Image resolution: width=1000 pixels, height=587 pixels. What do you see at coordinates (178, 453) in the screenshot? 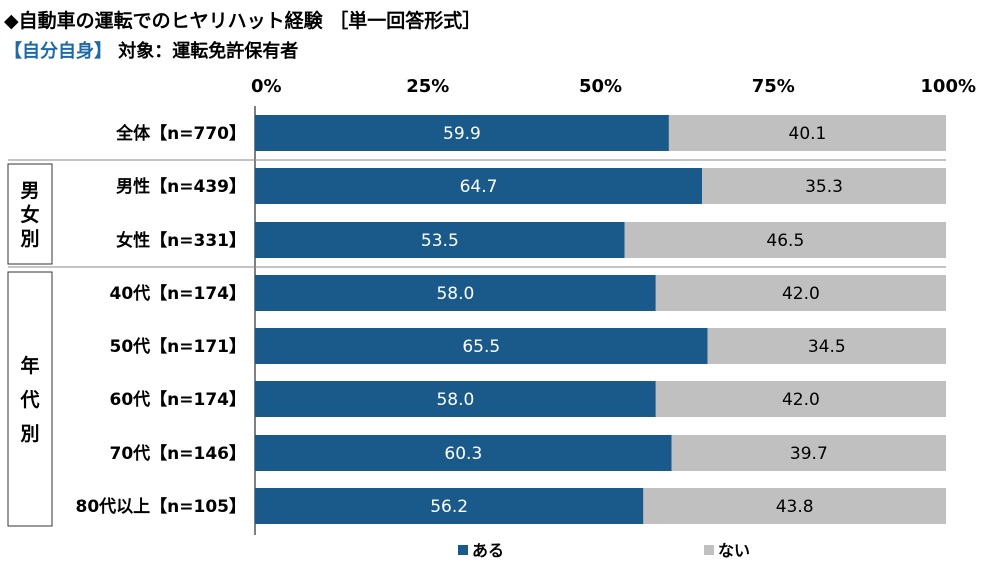
I see `category-label: 70代【n=146】` at bounding box center [178, 453].